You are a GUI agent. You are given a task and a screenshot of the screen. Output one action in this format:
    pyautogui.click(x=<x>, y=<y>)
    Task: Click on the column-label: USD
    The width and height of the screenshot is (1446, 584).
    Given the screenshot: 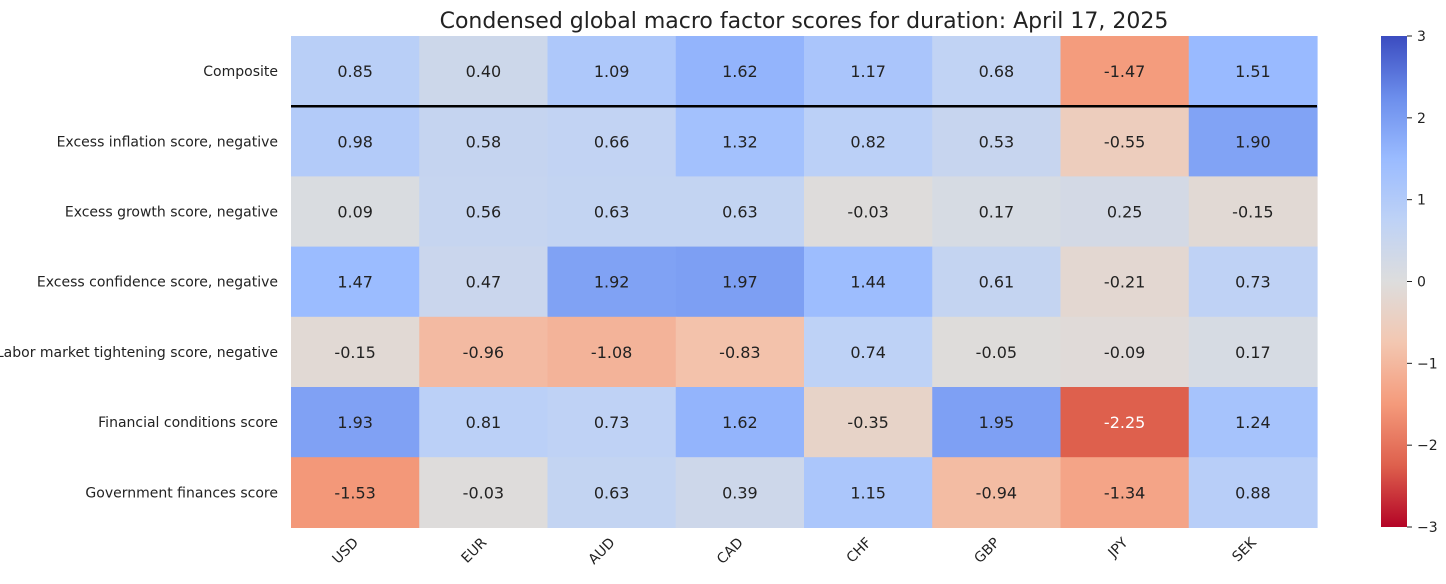 What is the action you would take?
    pyautogui.click(x=345, y=551)
    